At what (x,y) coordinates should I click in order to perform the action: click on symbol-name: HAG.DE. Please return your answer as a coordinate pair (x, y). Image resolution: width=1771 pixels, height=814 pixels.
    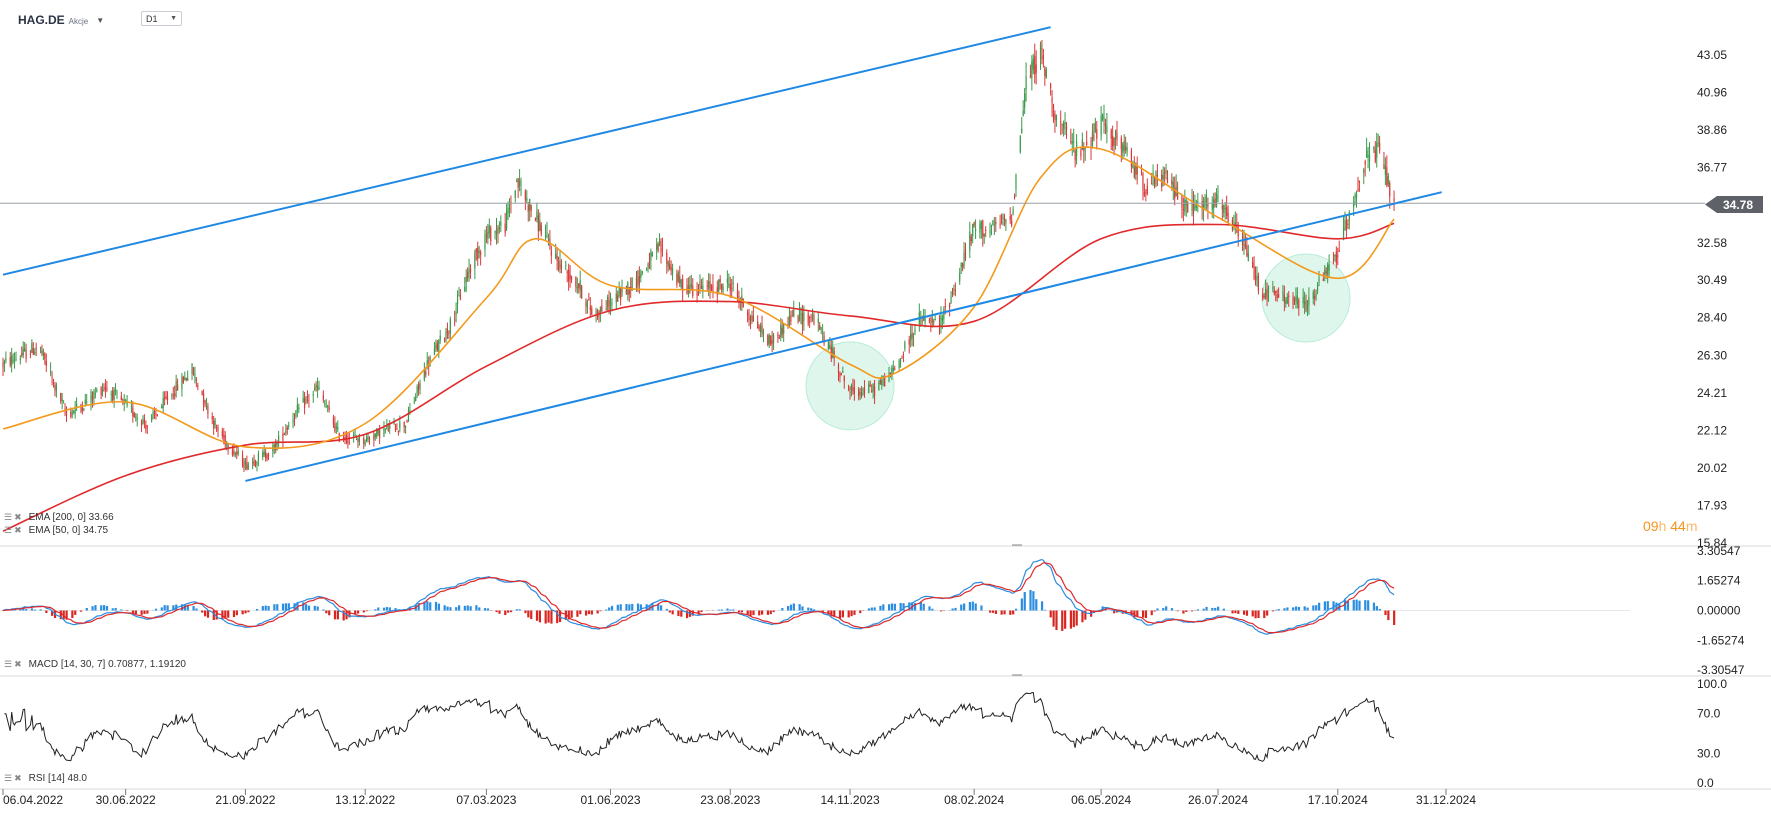
    Looking at the image, I should click on (41, 20).